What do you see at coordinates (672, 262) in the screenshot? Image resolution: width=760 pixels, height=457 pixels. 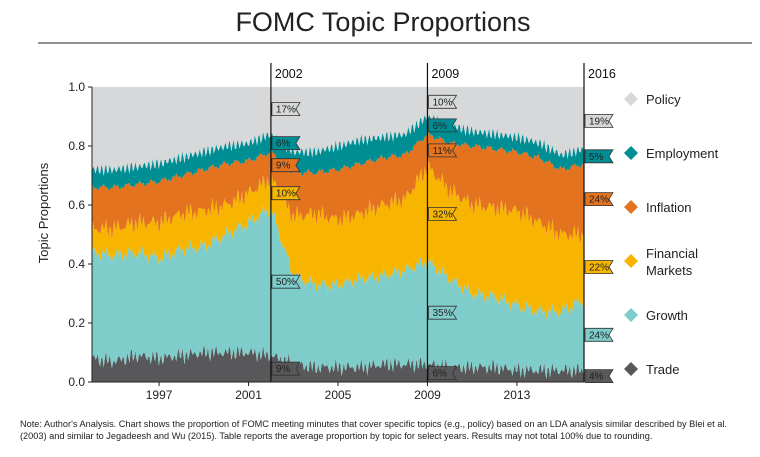 I see `legend-label: Financial Markets` at bounding box center [672, 262].